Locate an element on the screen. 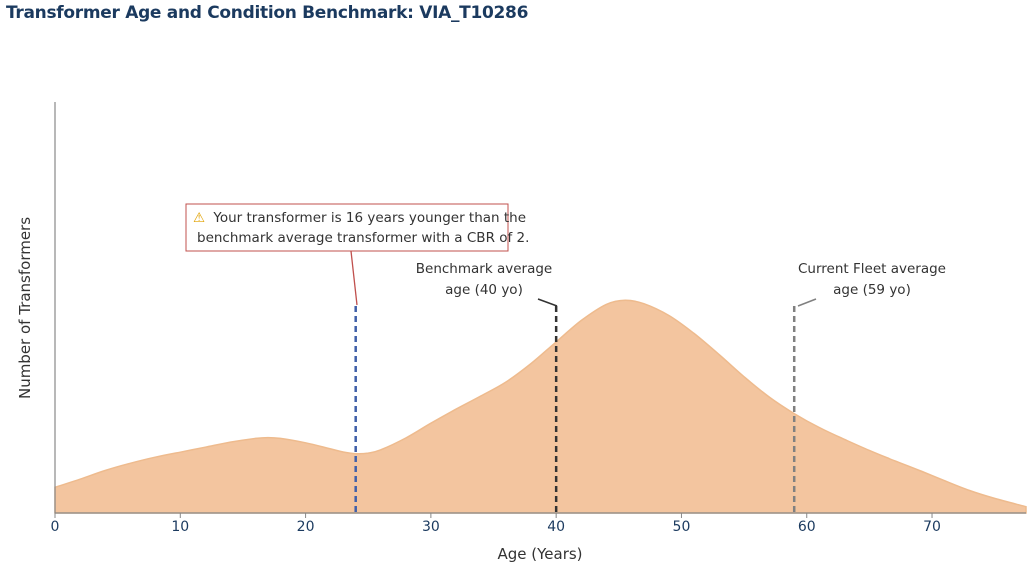  fleet-annotation: Current Fleet average age (59 yo) is located at coordinates (871, 284).